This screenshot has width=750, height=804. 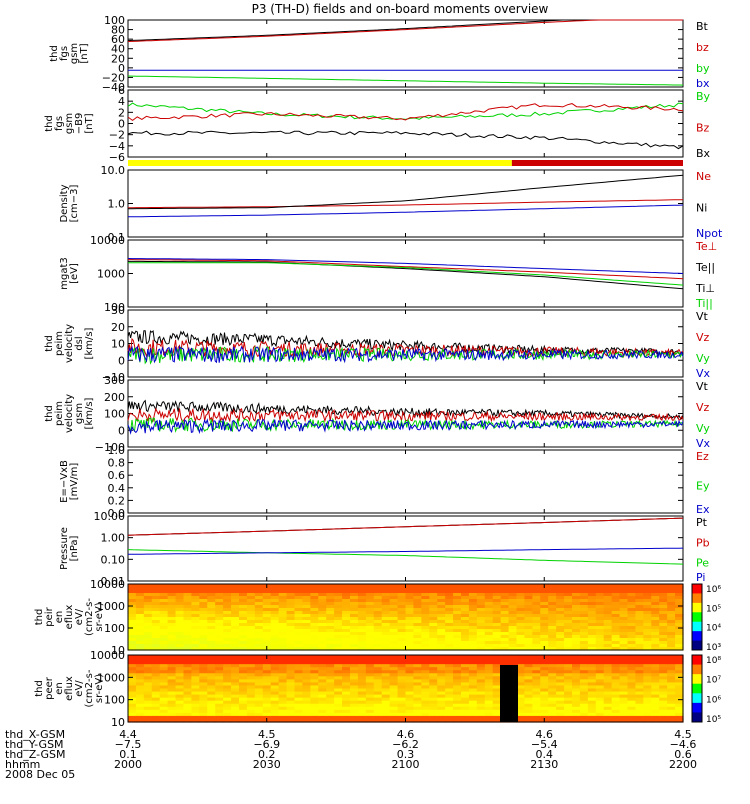 What do you see at coordinates (118, 49) in the screenshot?
I see `y-tick-label: 40` at bounding box center [118, 49].